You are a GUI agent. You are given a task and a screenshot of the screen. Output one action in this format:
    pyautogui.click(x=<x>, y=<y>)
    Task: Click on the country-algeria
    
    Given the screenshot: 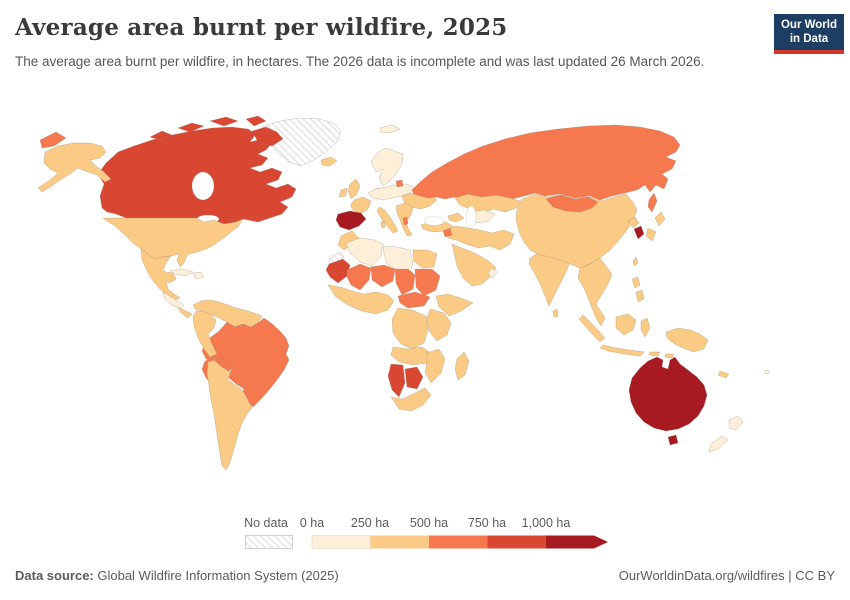 What is the action you would take?
    pyautogui.click(x=364, y=252)
    